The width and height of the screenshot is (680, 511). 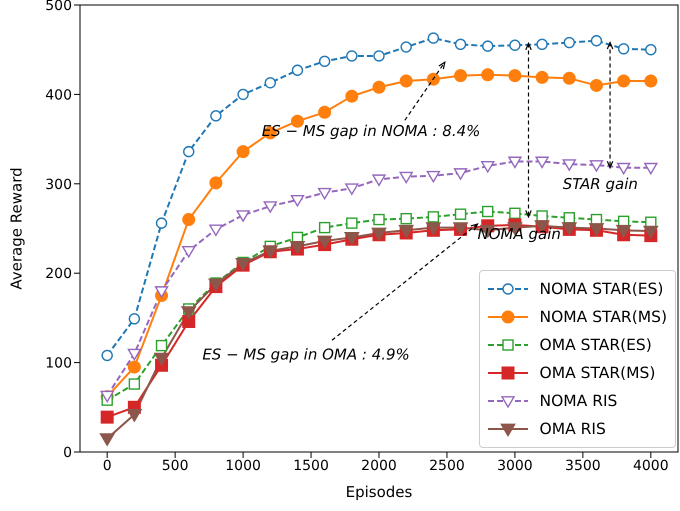 What do you see at coordinates (379, 466) in the screenshot?
I see `x-tick-label: 2000` at bounding box center [379, 466].